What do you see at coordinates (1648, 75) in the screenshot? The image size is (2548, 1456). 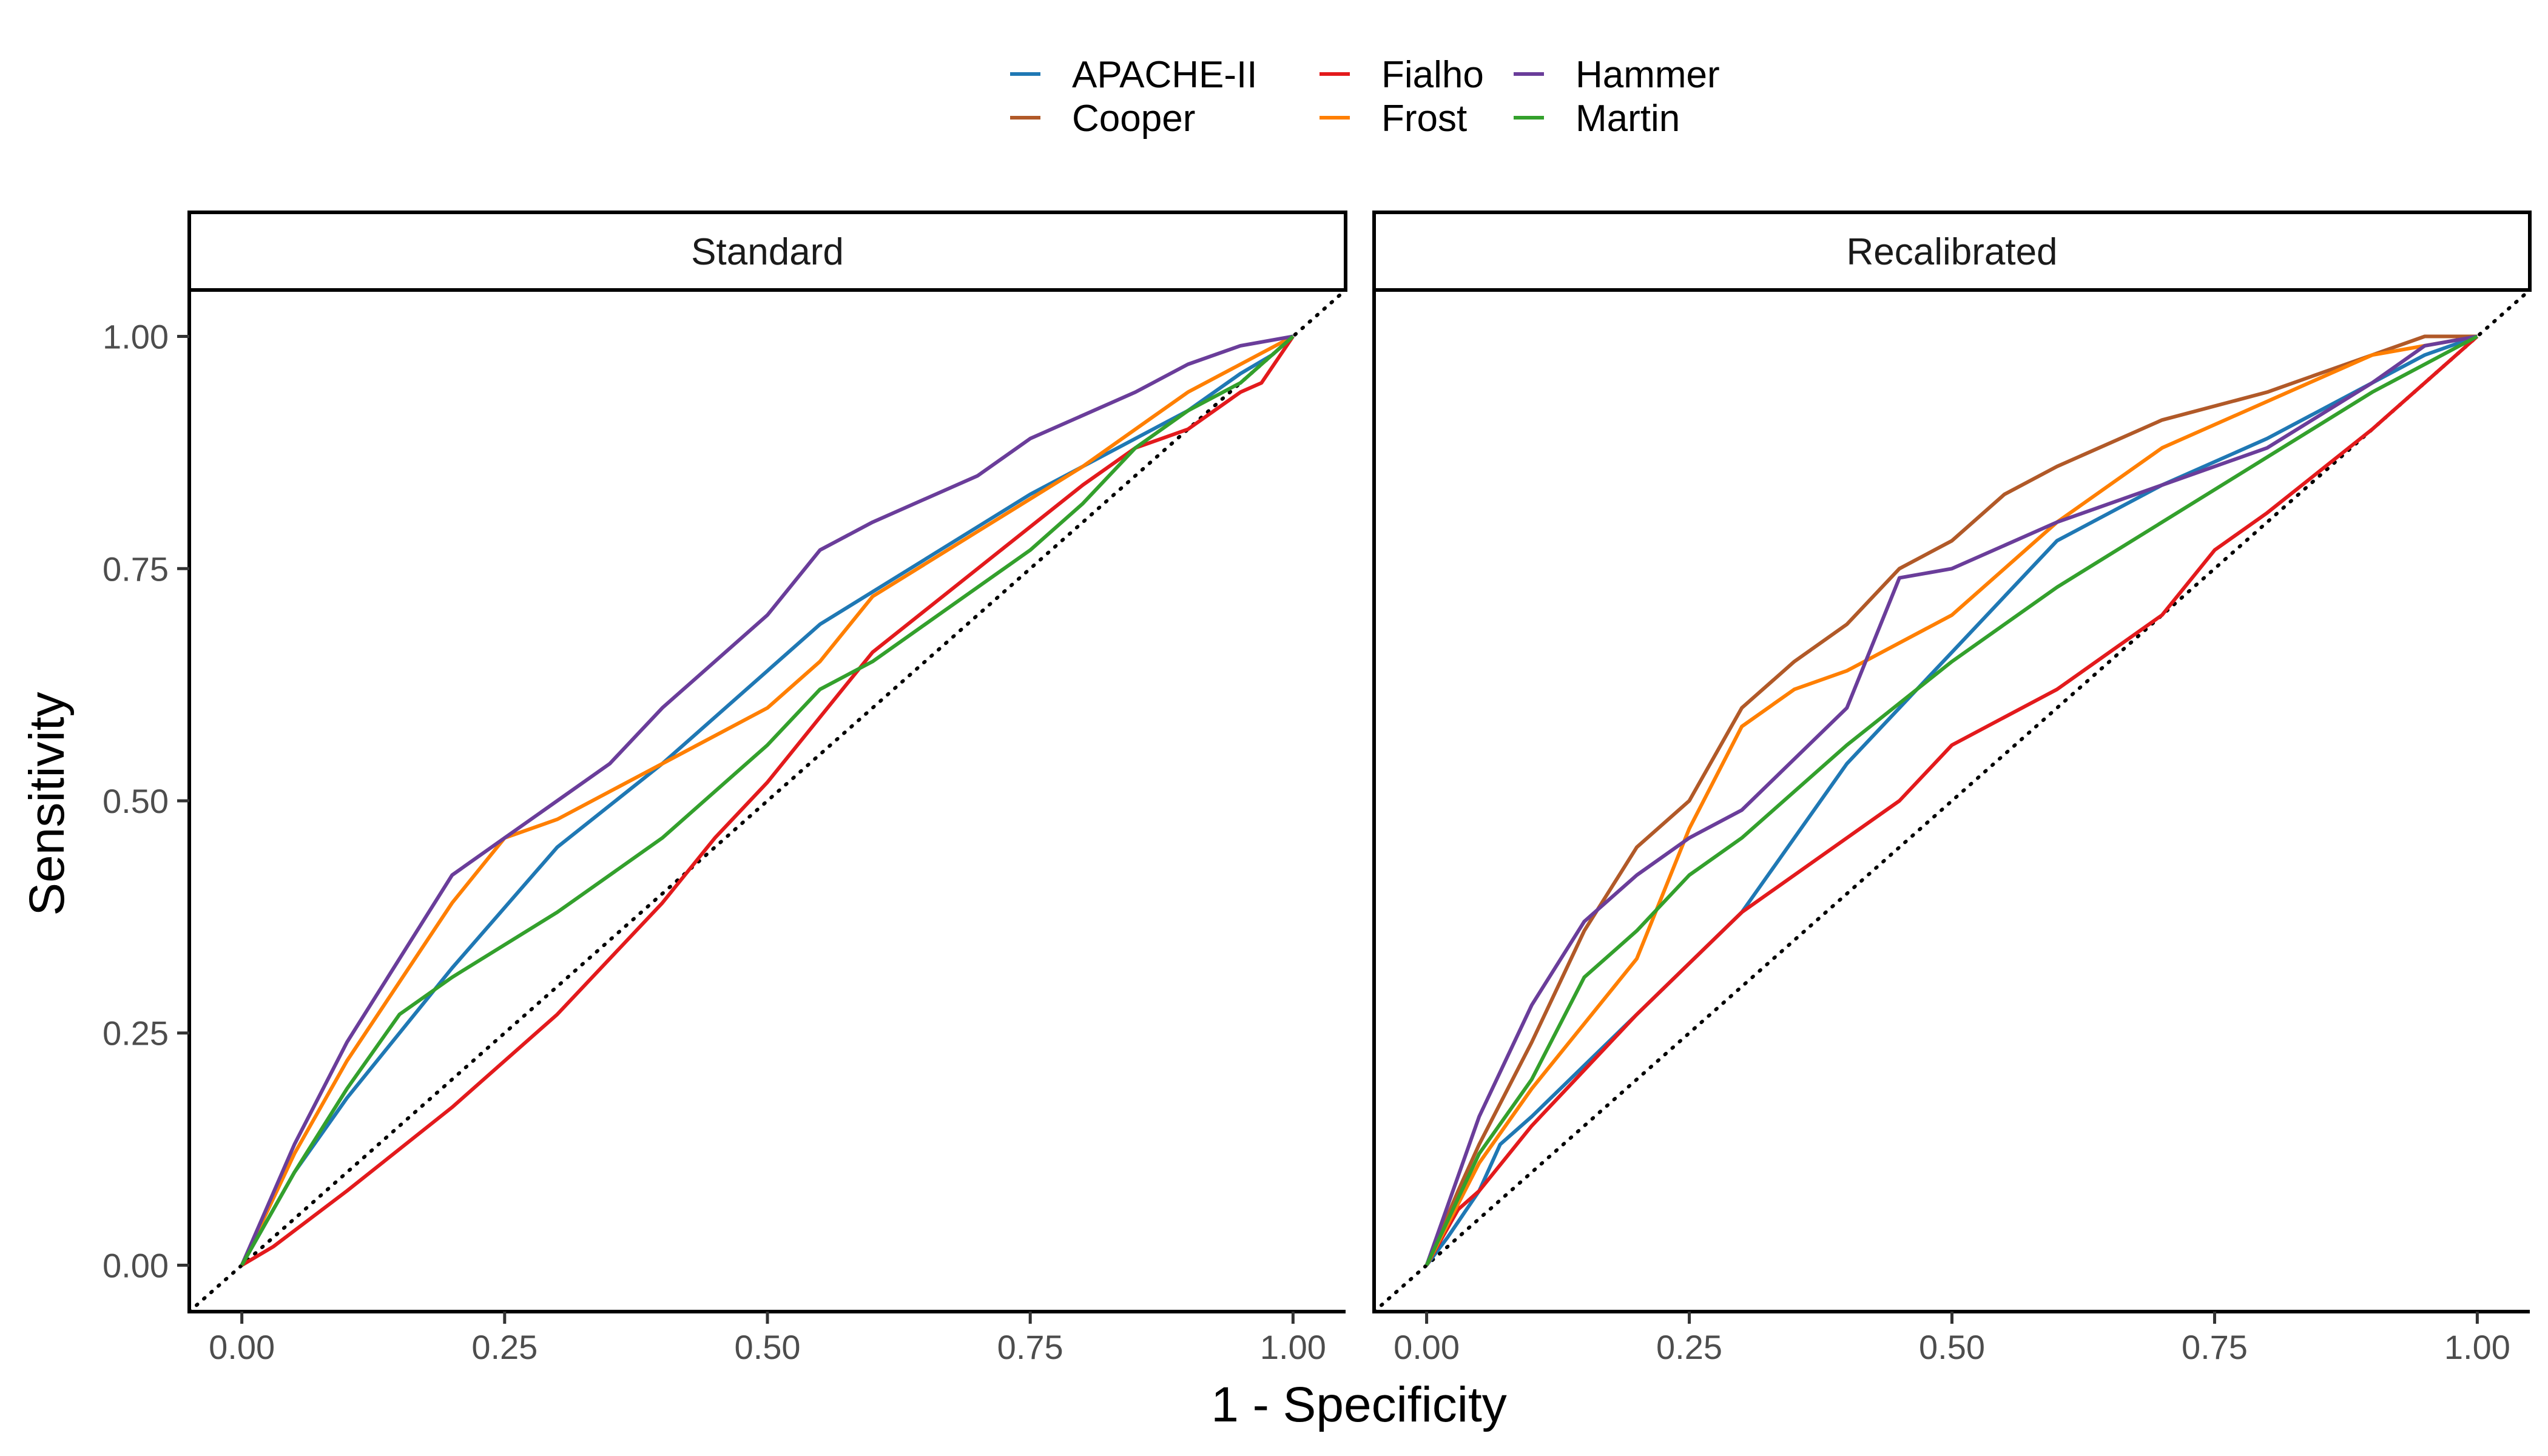 I see `legend-label: Hammer` at bounding box center [1648, 75].